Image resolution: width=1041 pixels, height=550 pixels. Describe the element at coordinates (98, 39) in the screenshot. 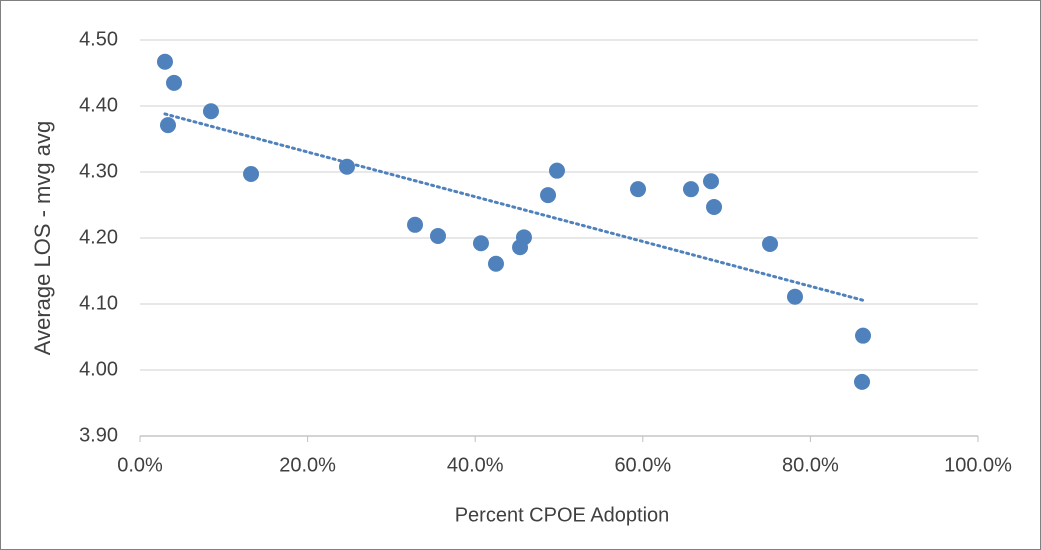

I see `y-tick-label: 4.50` at that location.